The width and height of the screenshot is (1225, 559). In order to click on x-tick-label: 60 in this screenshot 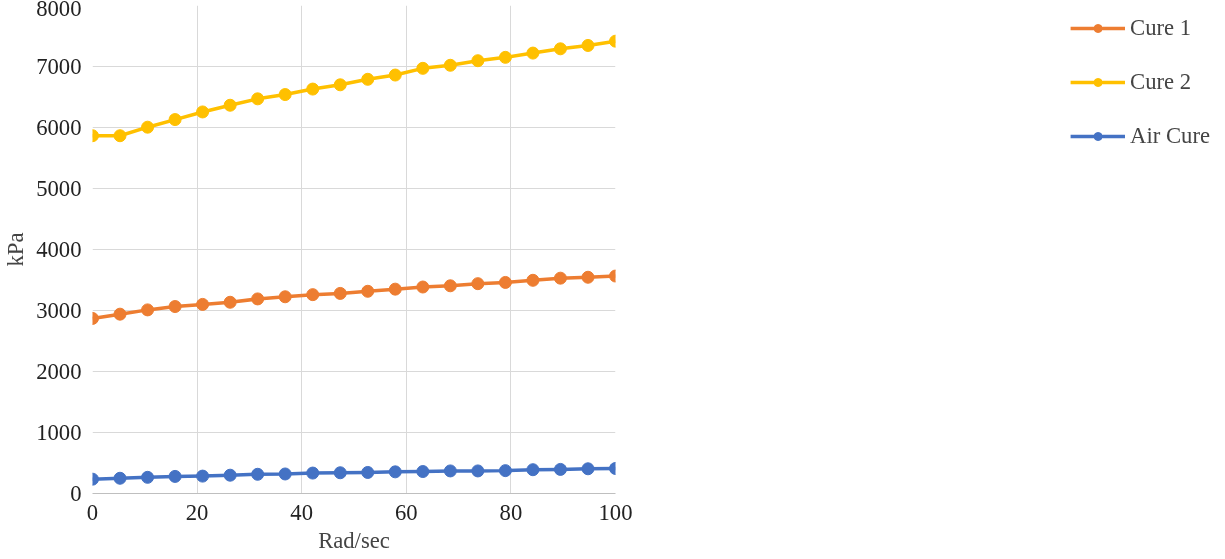, I will do `click(406, 512)`.